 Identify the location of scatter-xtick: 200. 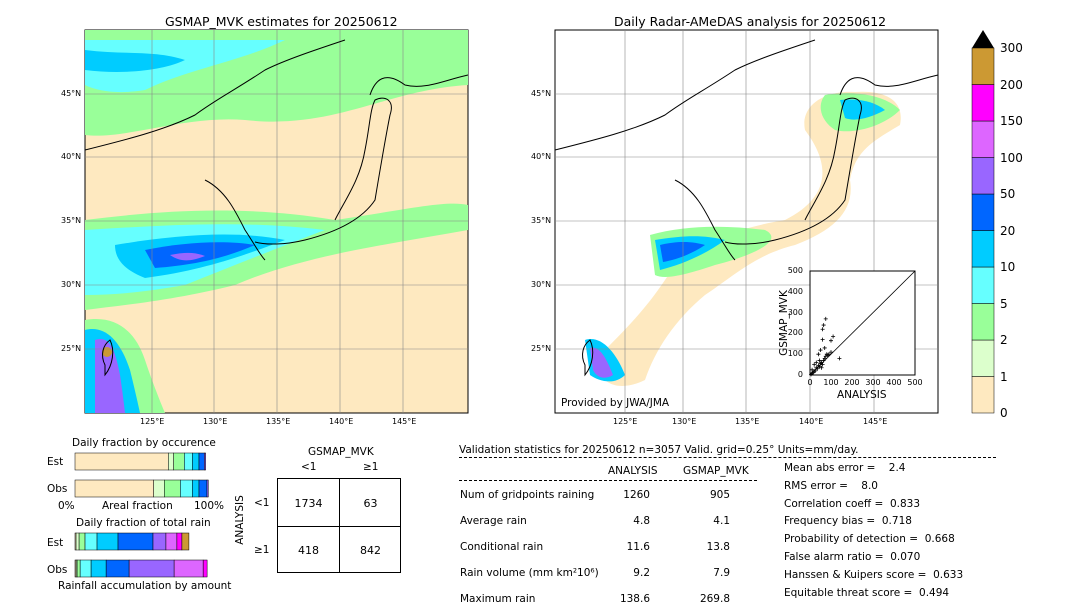
(852, 382).